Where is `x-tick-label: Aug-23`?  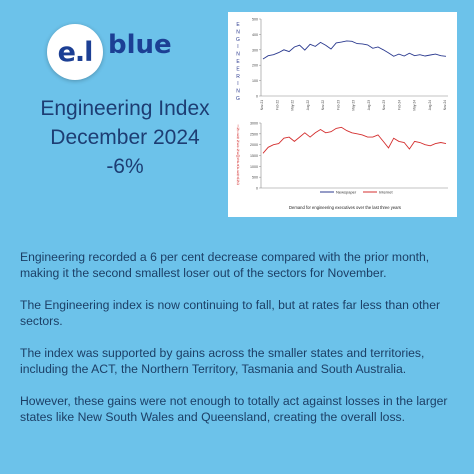 x-tick-label: Aug-23 is located at coordinates (369, 105).